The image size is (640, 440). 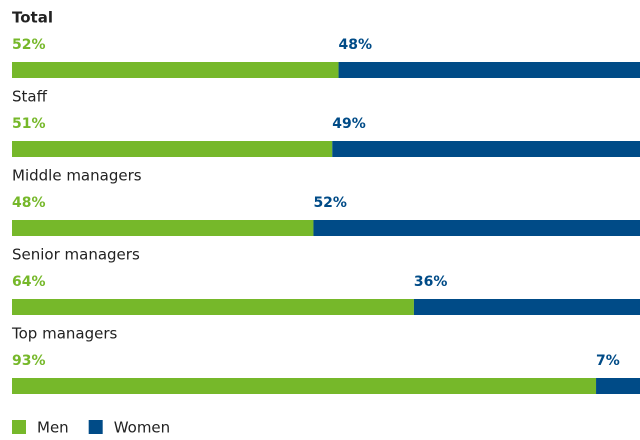 What do you see at coordinates (29, 282) in the screenshot?
I see `value-label: 64%` at bounding box center [29, 282].